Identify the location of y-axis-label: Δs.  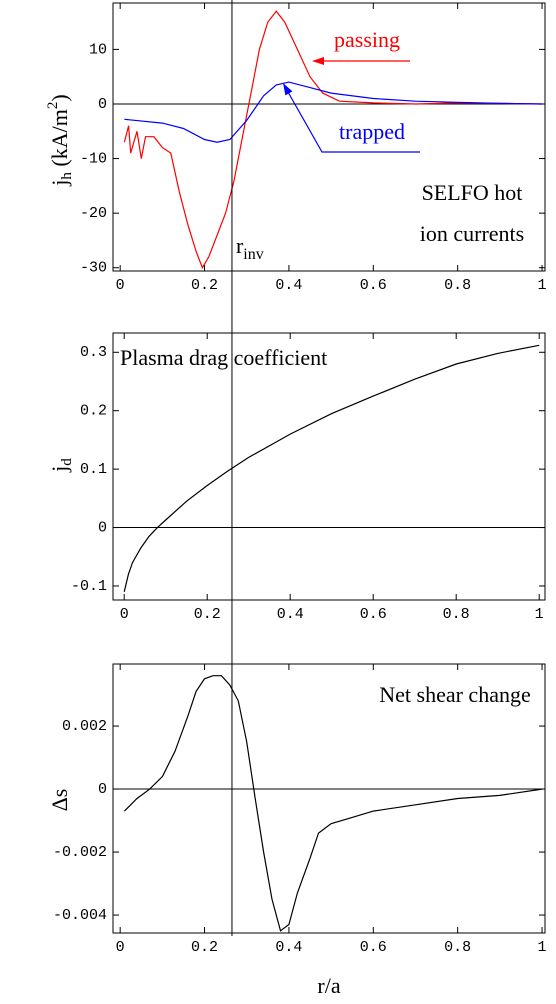
(59, 800).